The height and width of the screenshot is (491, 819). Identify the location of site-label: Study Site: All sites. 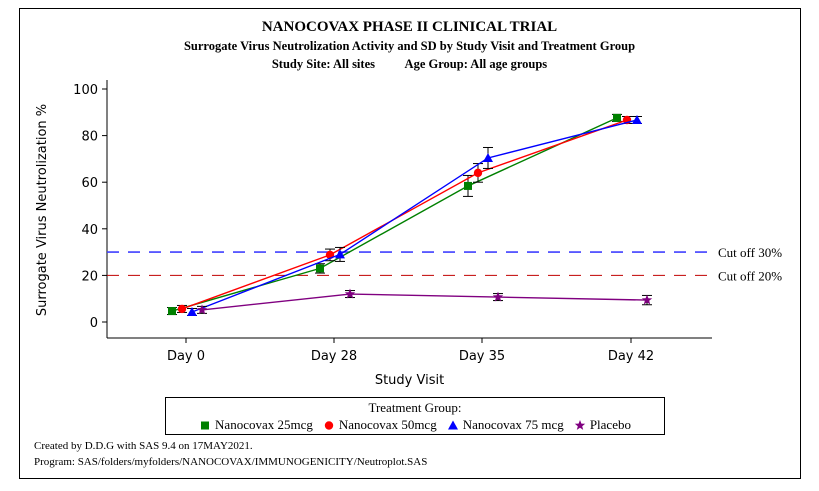
(323, 64).